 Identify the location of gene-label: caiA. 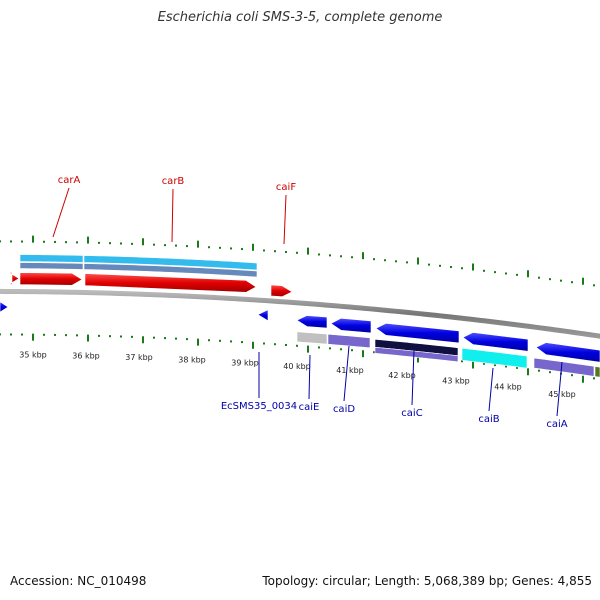
(556, 424).